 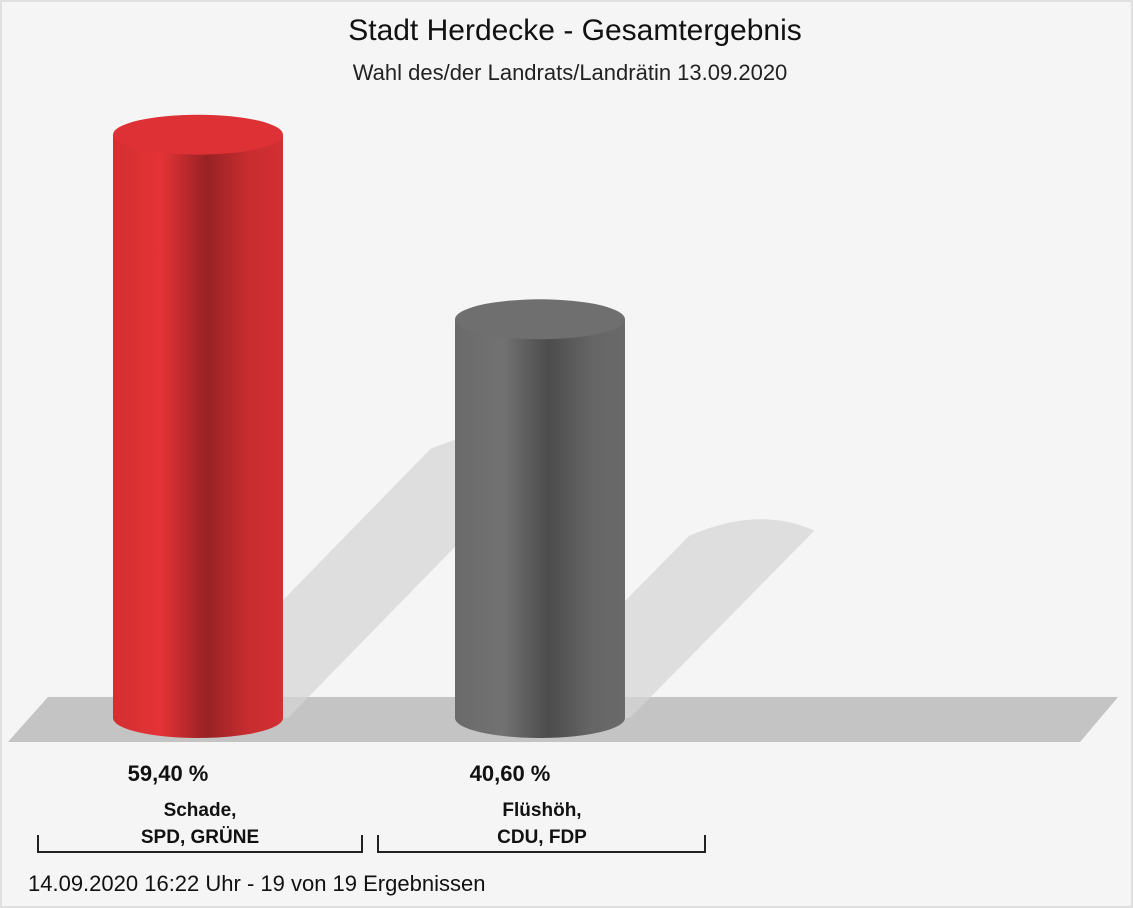 I want to click on chart-title: Stadt Herdecke - Gesamtergebnis, so click(x=575, y=30).